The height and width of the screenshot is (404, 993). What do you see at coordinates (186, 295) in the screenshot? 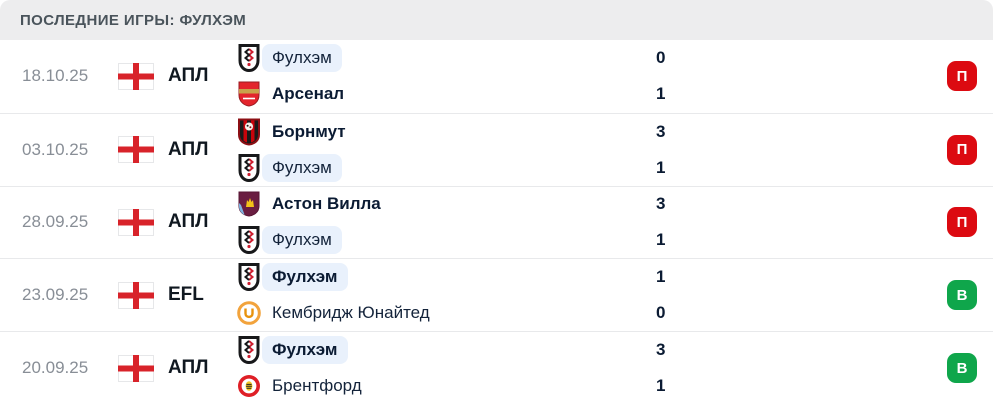
I see `league-label: EFL` at bounding box center [186, 295].